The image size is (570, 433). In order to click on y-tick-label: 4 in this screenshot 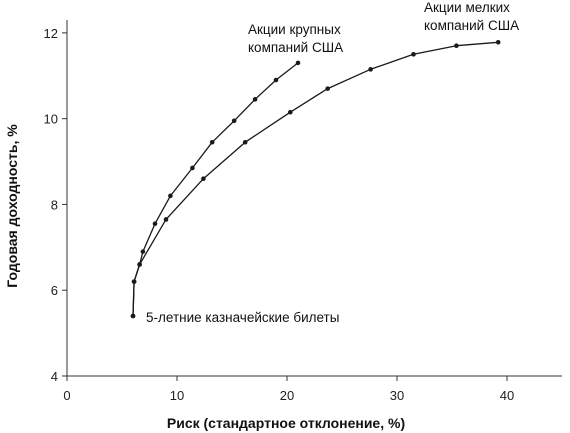, I will do `click(54, 376)`.